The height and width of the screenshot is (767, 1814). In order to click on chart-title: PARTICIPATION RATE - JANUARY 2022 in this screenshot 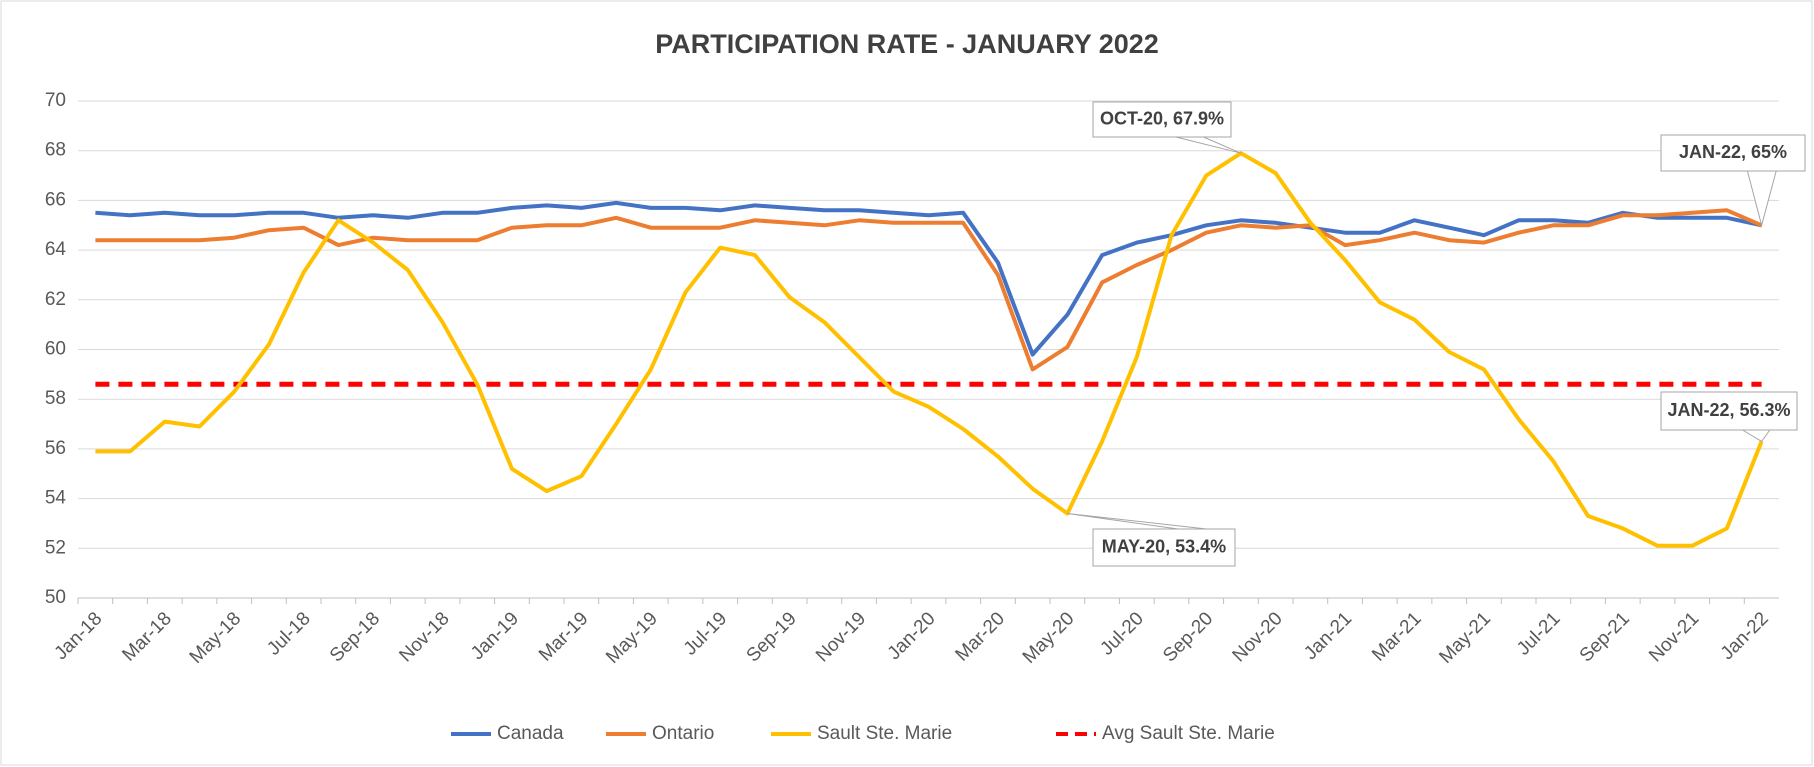, I will do `click(907, 44)`.